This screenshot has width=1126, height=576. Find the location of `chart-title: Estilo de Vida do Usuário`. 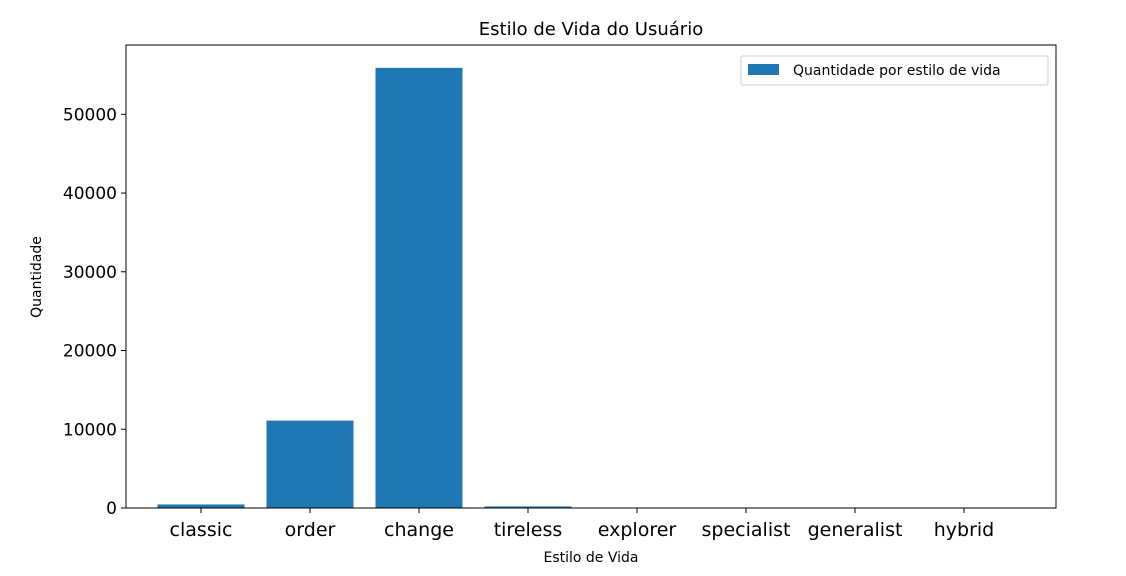

chart-title: Estilo de Vida do Usuário is located at coordinates (591, 29).